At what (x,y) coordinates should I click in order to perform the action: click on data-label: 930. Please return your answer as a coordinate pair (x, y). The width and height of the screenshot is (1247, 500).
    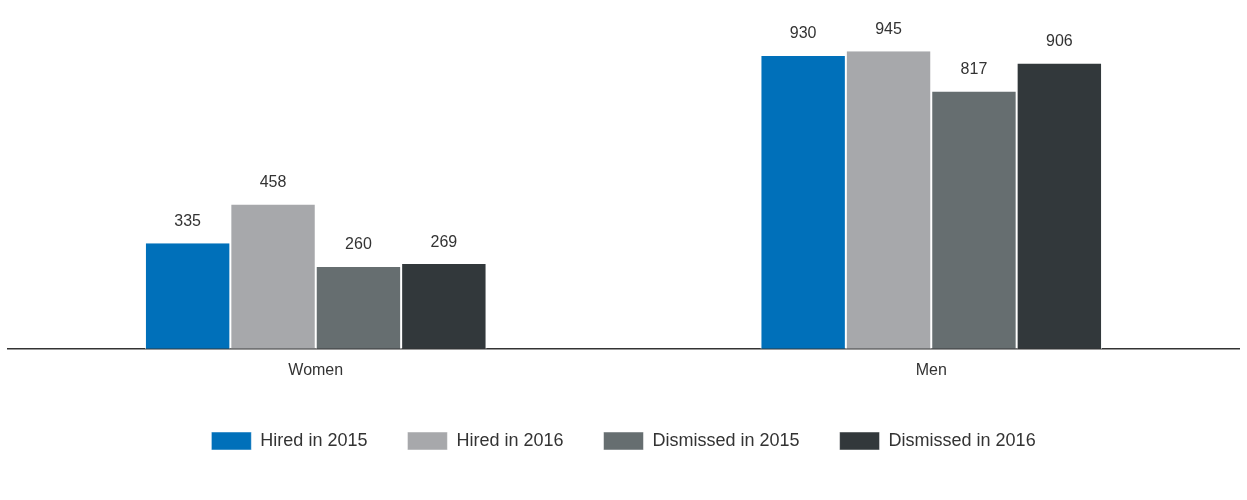
    Looking at the image, I should click on (803, 33).